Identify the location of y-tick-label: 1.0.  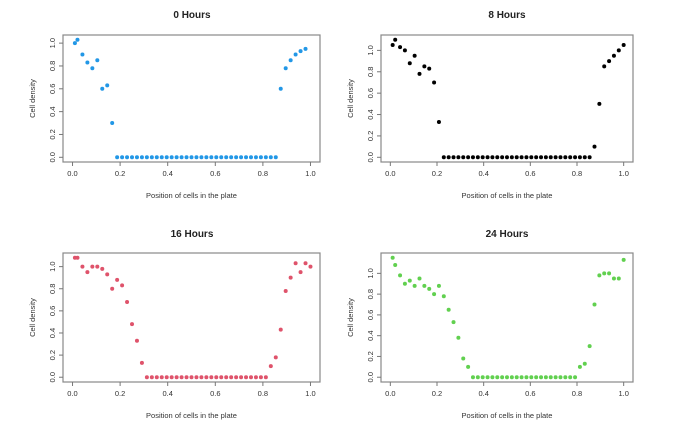
(52, 43).